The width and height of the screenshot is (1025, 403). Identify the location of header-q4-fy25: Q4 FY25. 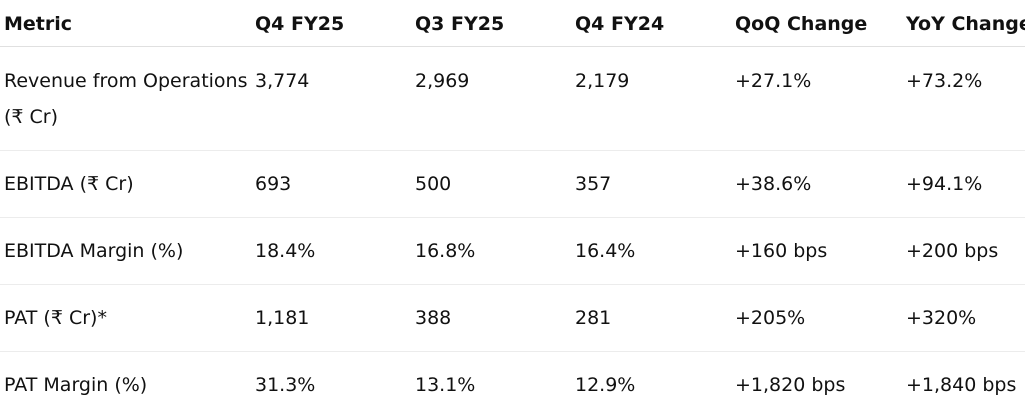
(332, 23).